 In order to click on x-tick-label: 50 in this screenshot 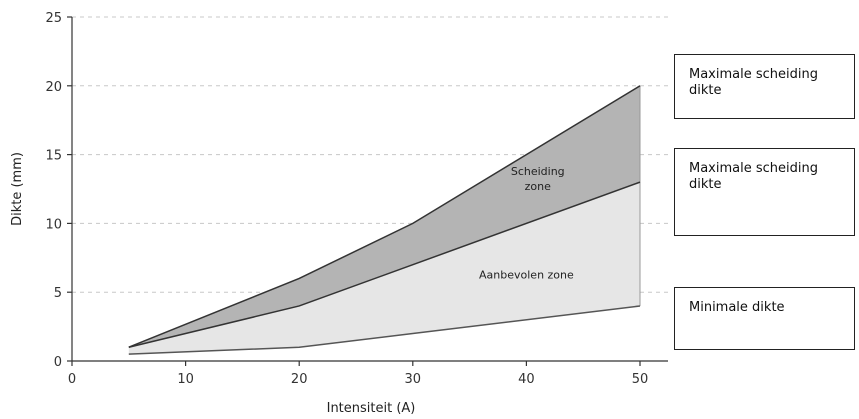, I will do `click(640, 379)`.